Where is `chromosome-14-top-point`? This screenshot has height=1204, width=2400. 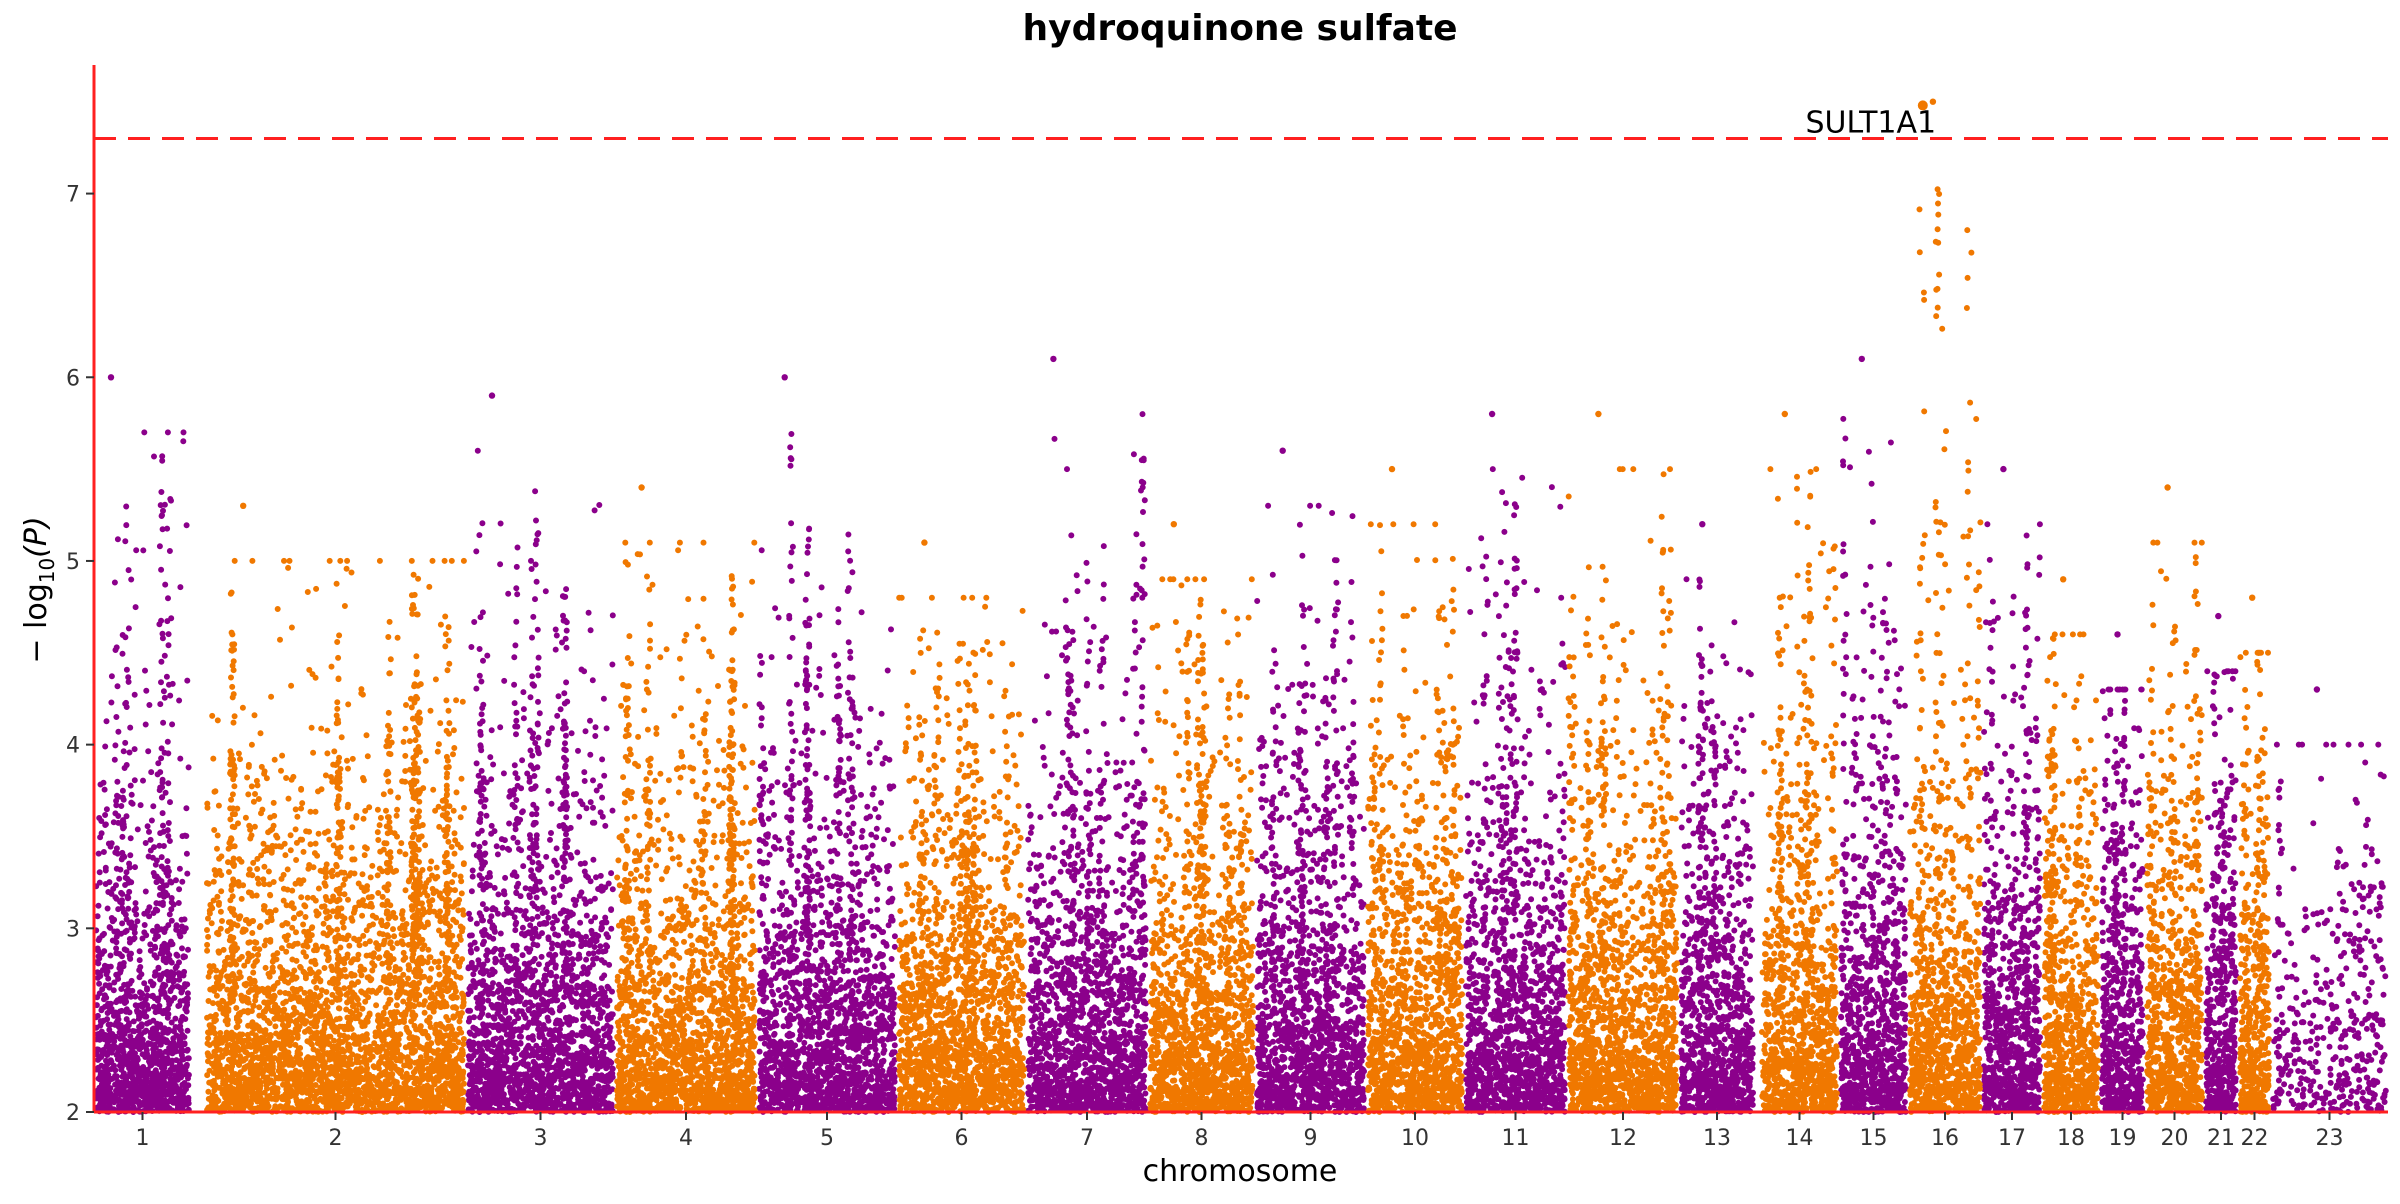
chromosome-14-top-point is located at coordinates (1785, 414).